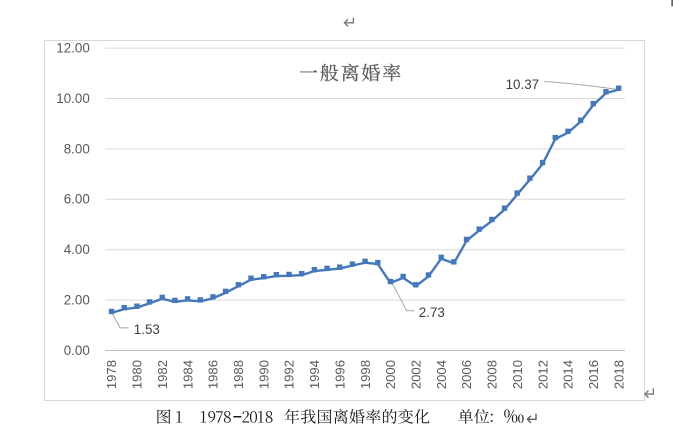 This screenshot has width=673, height=444. What do you see at coordinates (77, 350) in the screenshot?
I see `svg-text: 0.00` at bounding box center [77, 350].